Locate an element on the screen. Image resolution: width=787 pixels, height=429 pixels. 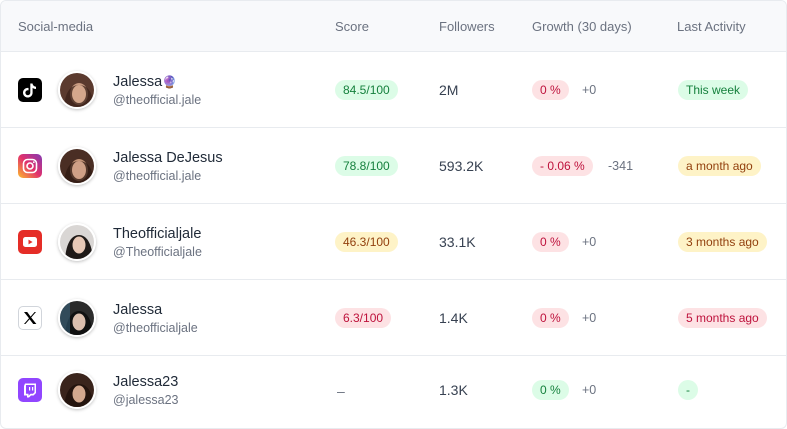
column-header-growth: Growth (30 days) is located at coordinates (582, 26).